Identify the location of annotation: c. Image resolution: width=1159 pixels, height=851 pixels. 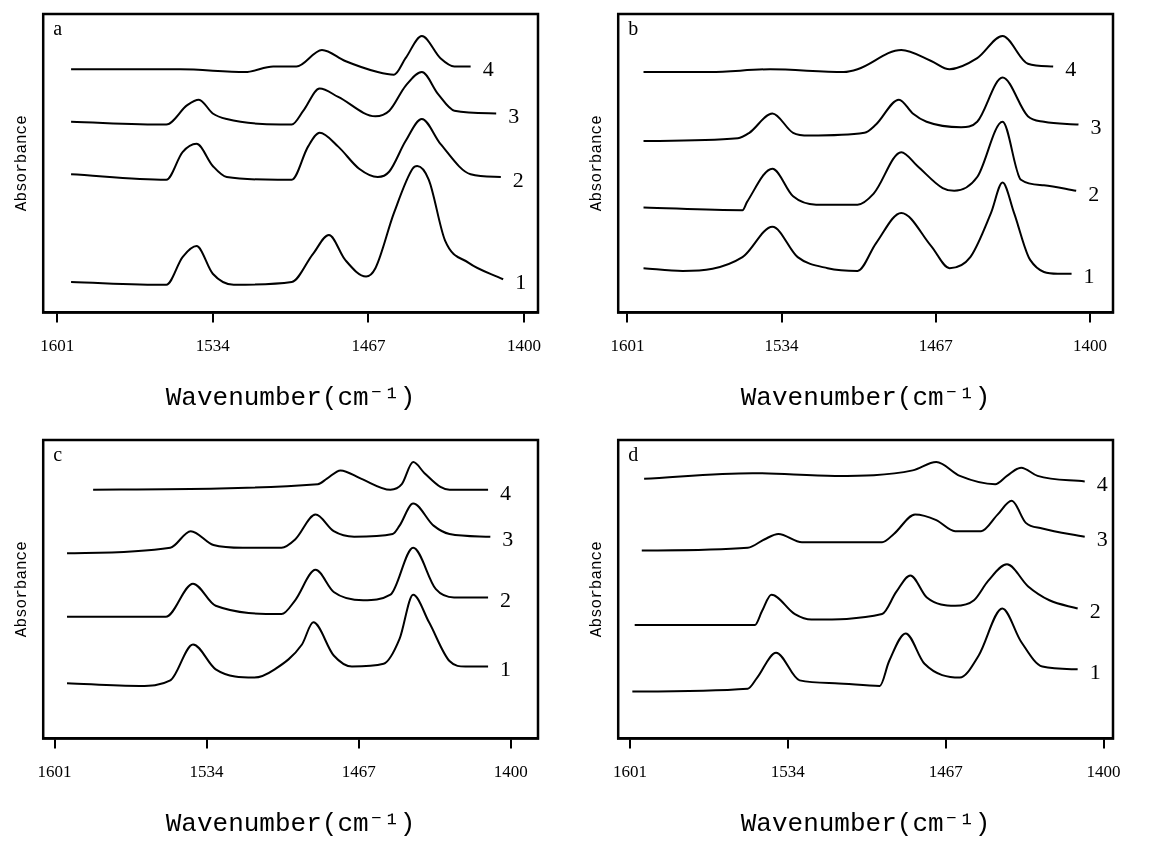
(58, 454).